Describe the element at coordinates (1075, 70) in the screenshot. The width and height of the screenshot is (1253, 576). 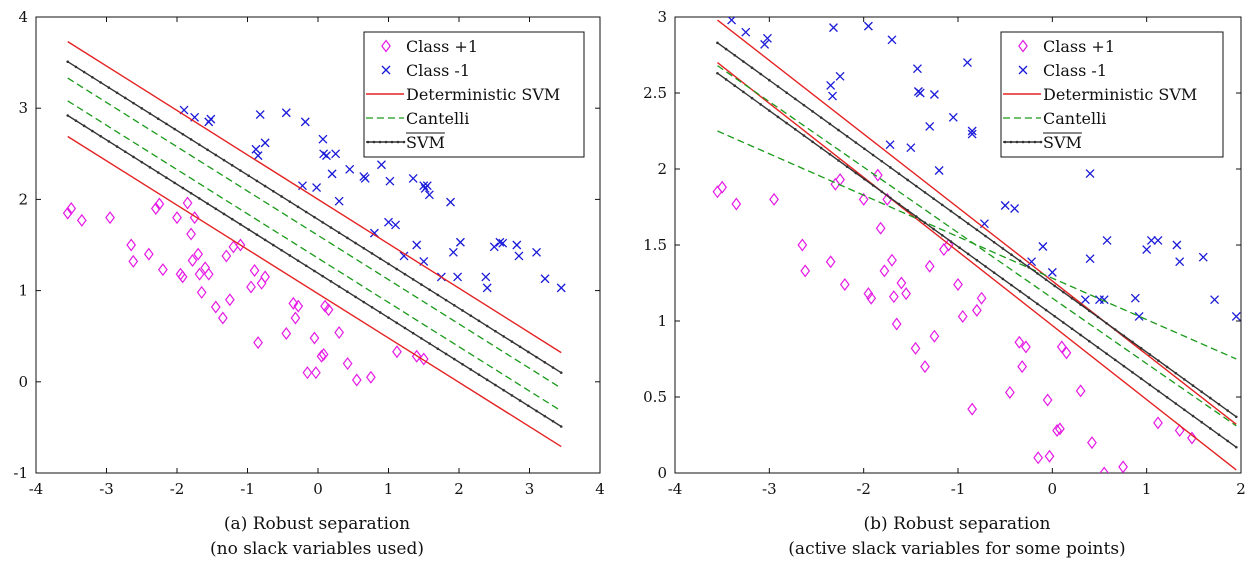
I see `legend-label: Class -1` at that location.